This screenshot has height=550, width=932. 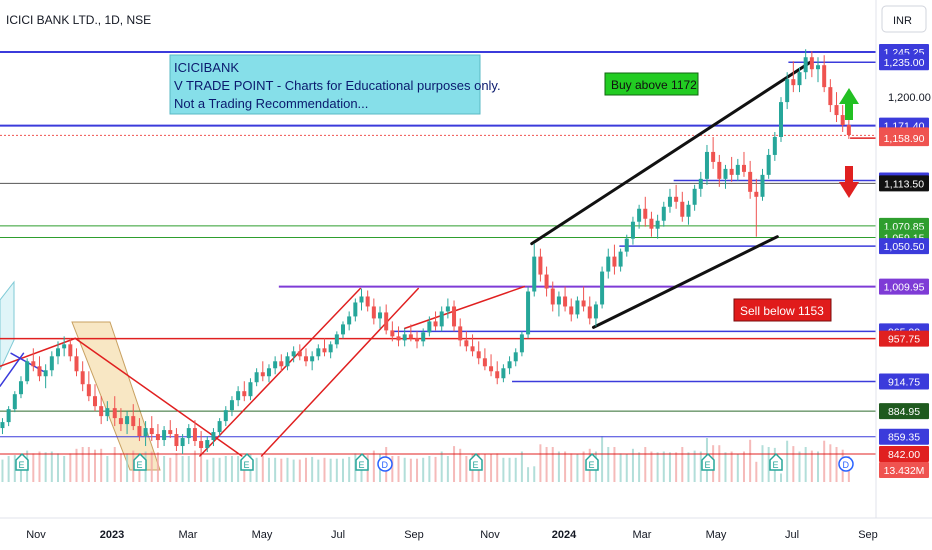 I want to click on note-line-1: ICICIBANK, so click(x=206, y=67).